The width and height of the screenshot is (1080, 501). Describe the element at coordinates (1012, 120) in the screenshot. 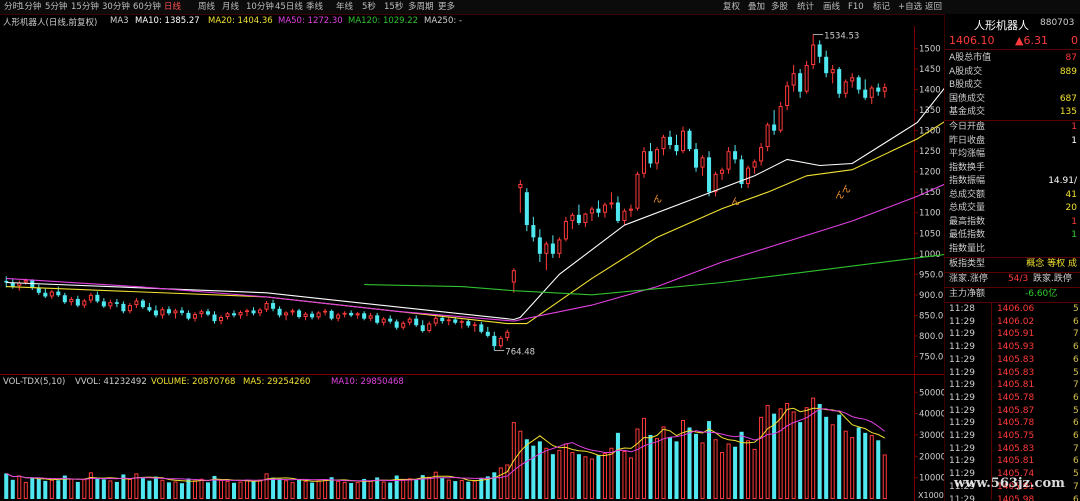

I see `quote-divider` at that location.